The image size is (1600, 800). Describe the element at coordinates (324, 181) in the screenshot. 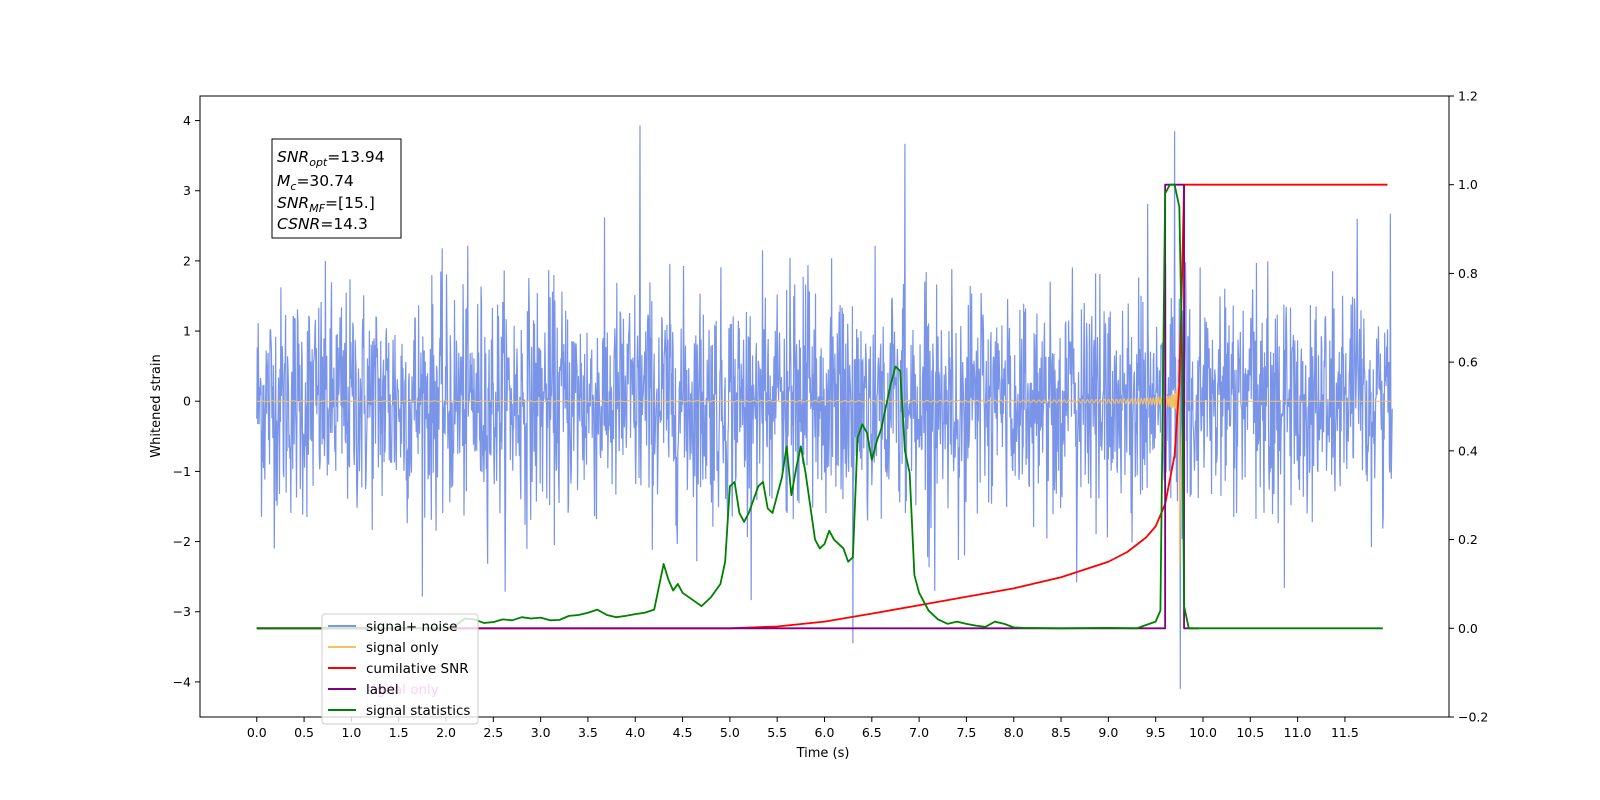

I see `mc-value: =30.74` at that location.